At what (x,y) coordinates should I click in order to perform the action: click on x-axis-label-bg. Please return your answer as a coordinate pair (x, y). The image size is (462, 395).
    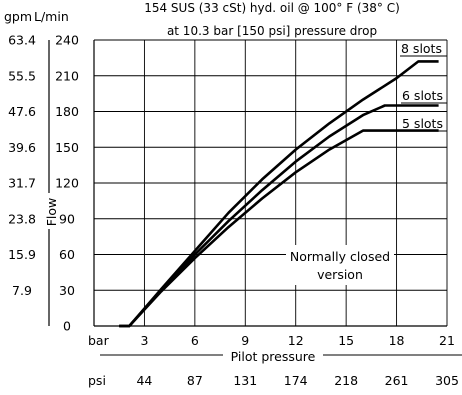
    Looking at the image, I should click on (273, 355).